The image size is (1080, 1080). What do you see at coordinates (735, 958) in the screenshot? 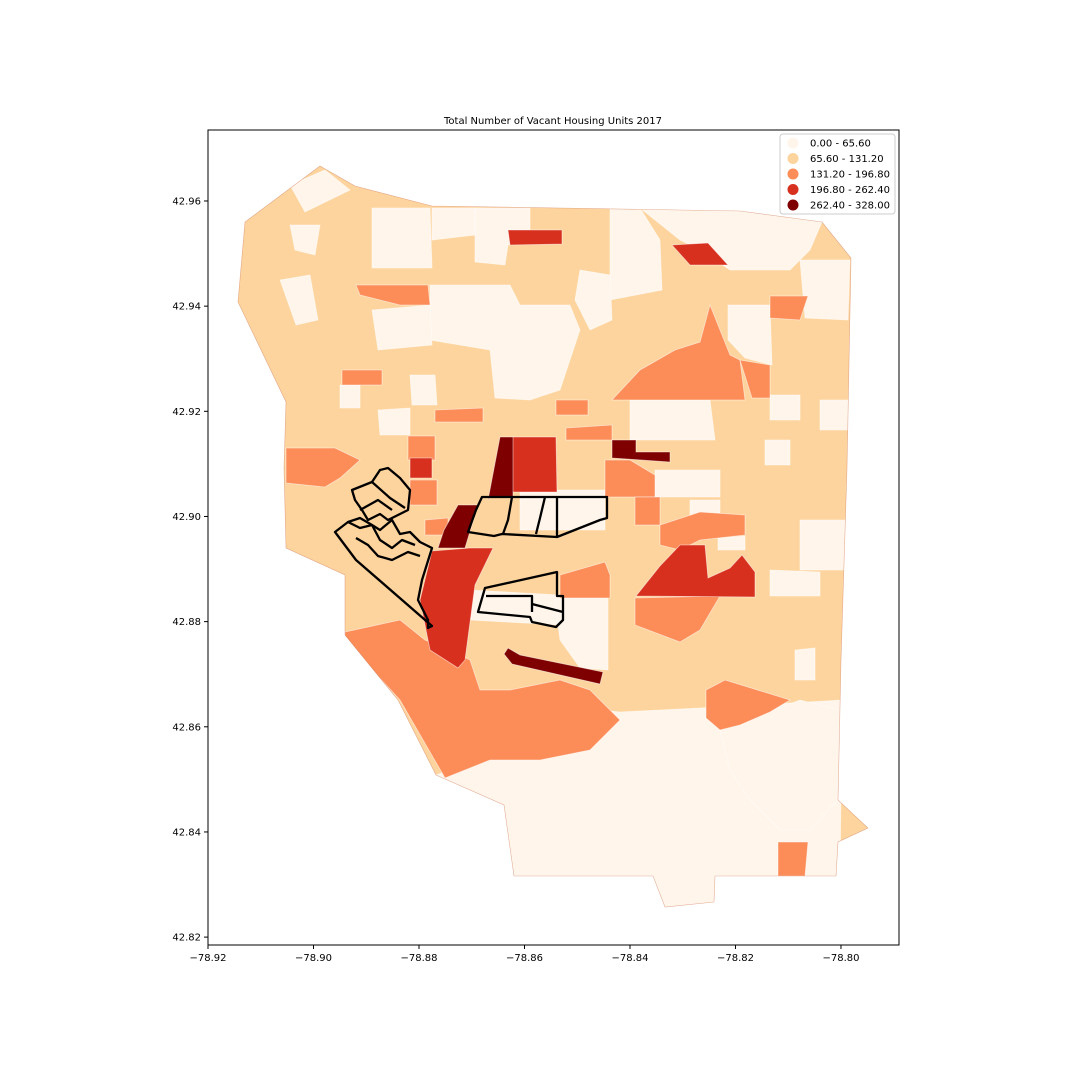
I see `x-tick-label: −78.82` at bounding box center [735, 958].